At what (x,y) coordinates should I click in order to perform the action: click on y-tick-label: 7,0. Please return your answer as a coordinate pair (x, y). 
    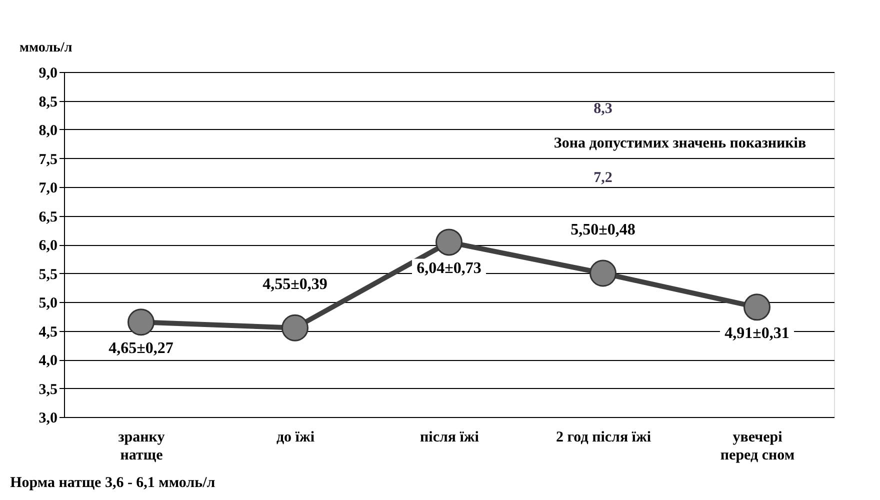
    Looking at the image, I should click on (48, 188).